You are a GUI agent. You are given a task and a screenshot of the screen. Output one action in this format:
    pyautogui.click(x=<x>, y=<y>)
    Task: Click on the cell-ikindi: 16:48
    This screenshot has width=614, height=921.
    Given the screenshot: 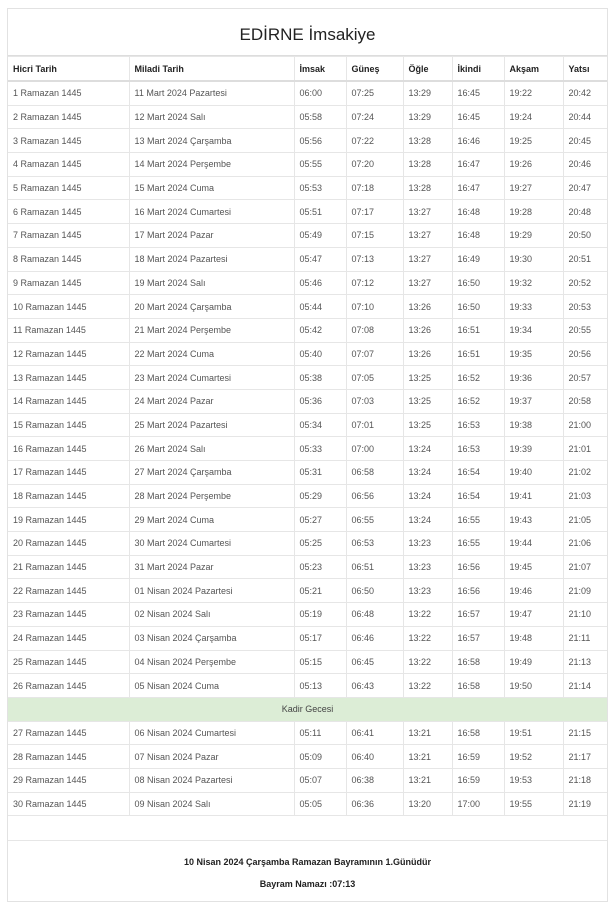 What is the action you would take?
    pyautogui.click(x=478, y=212)
    